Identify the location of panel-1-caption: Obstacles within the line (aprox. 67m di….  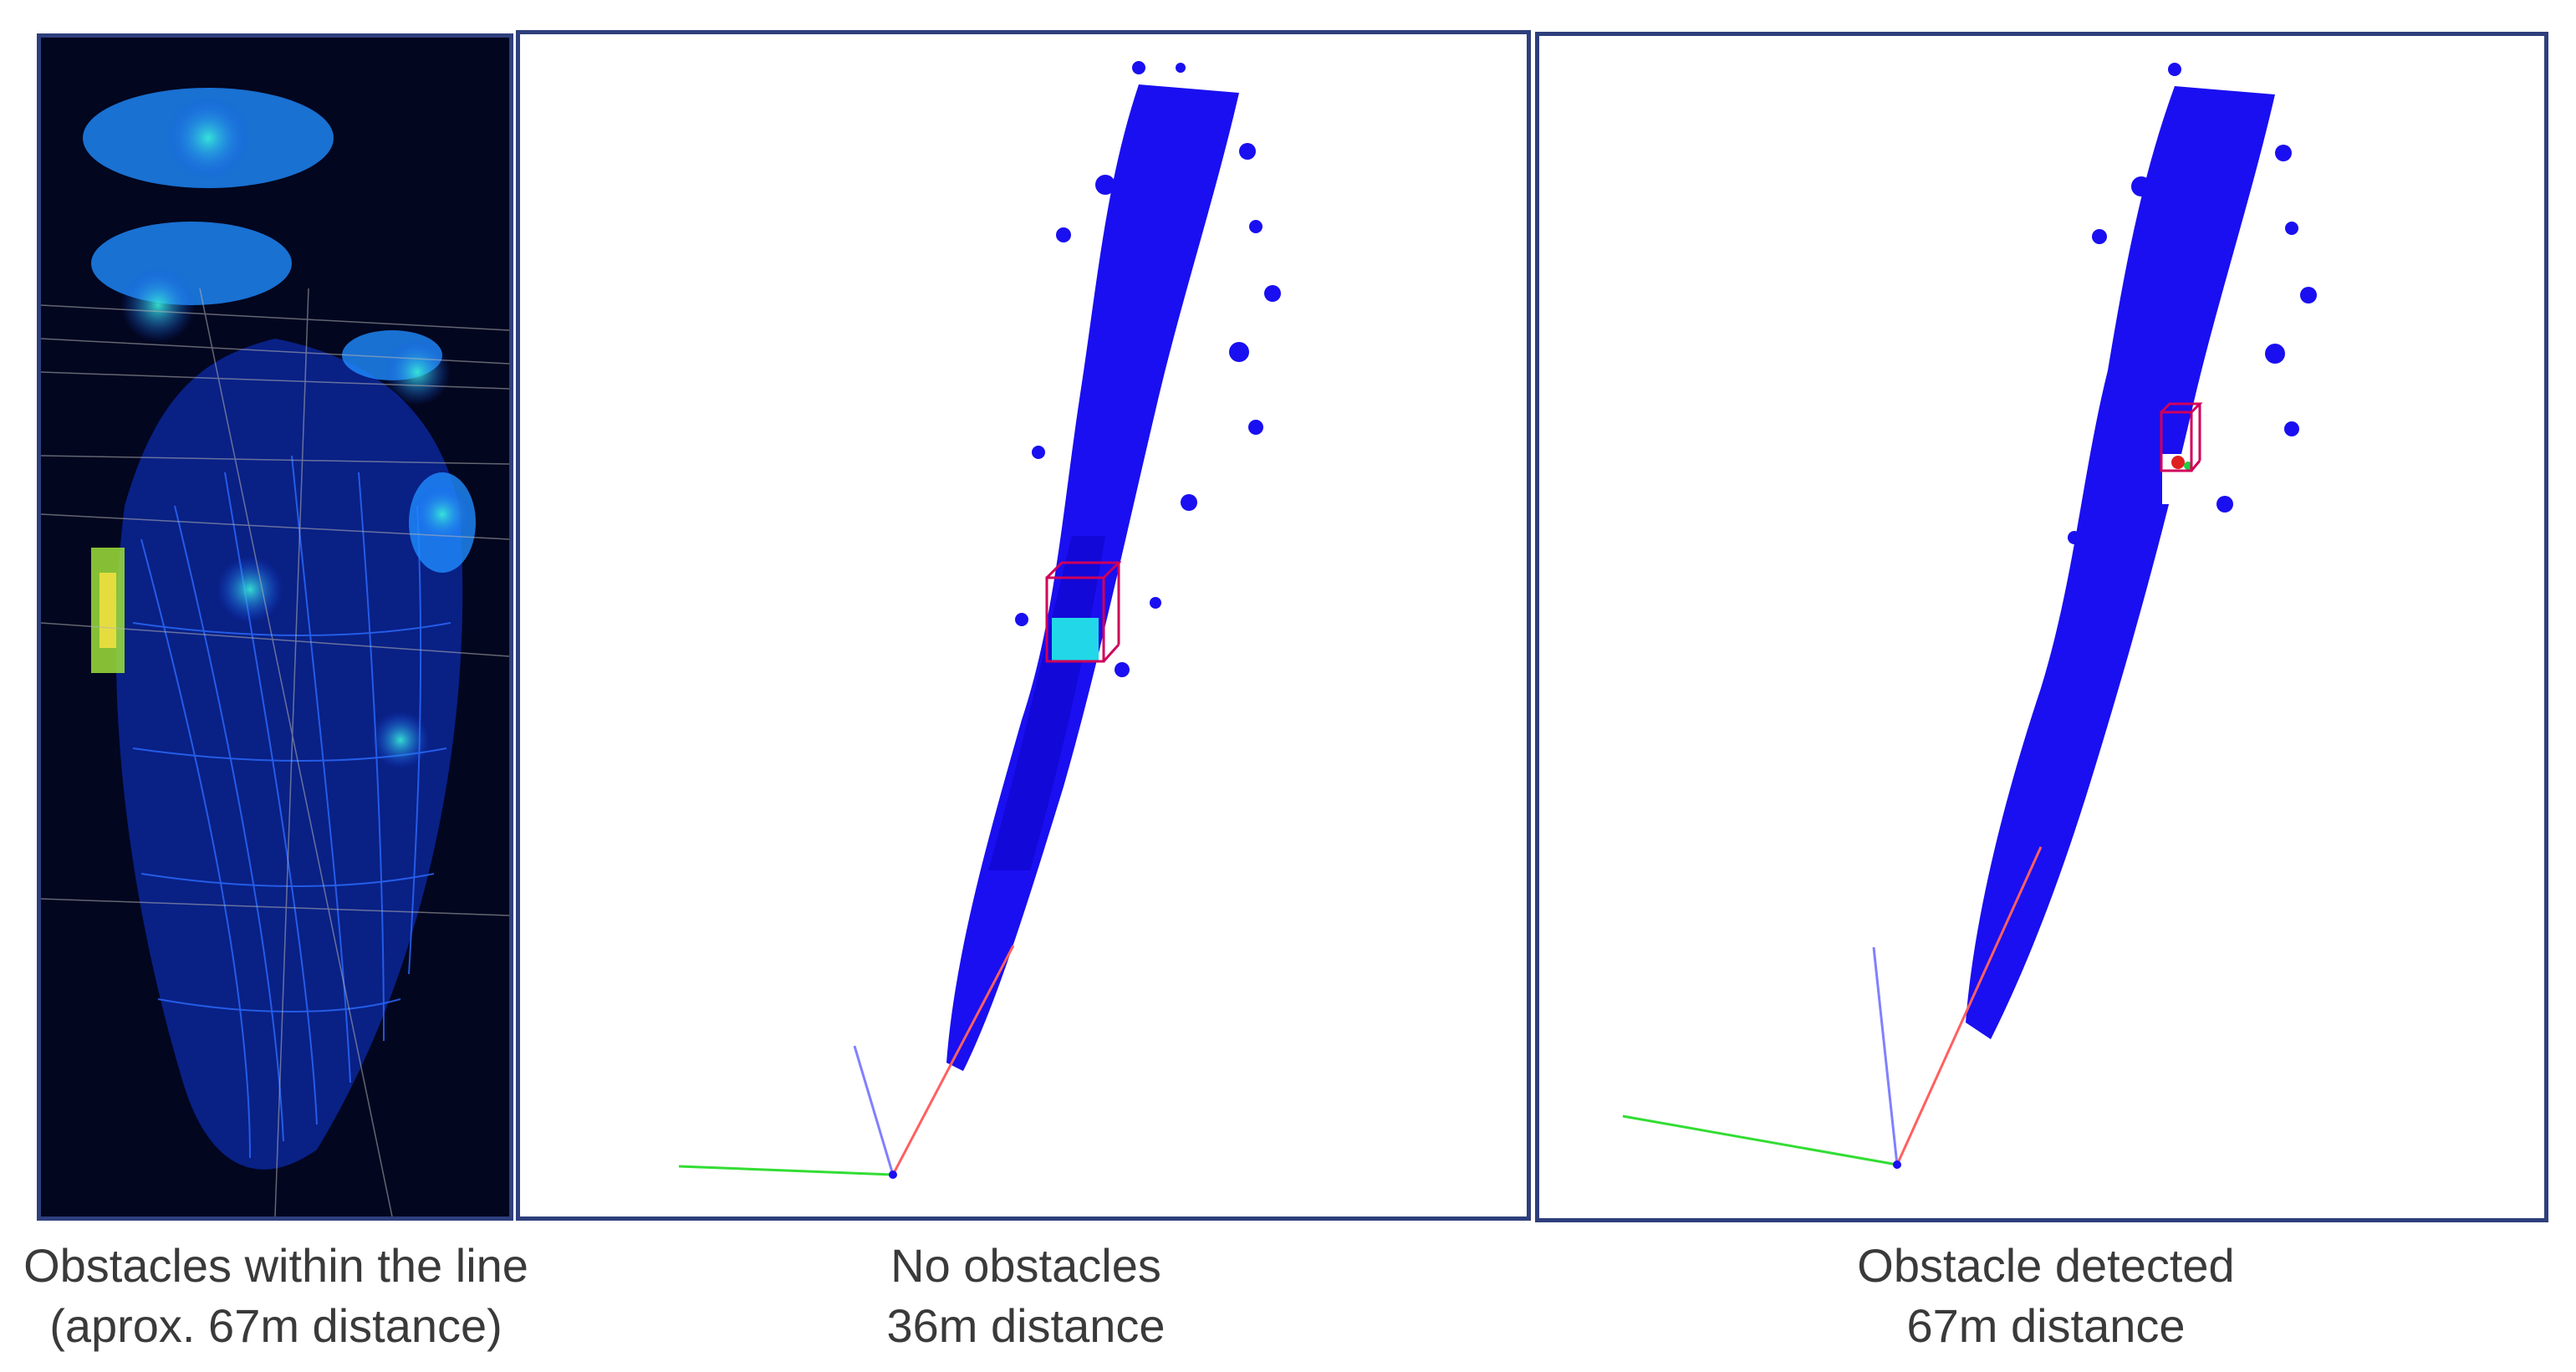
(276, 1296).